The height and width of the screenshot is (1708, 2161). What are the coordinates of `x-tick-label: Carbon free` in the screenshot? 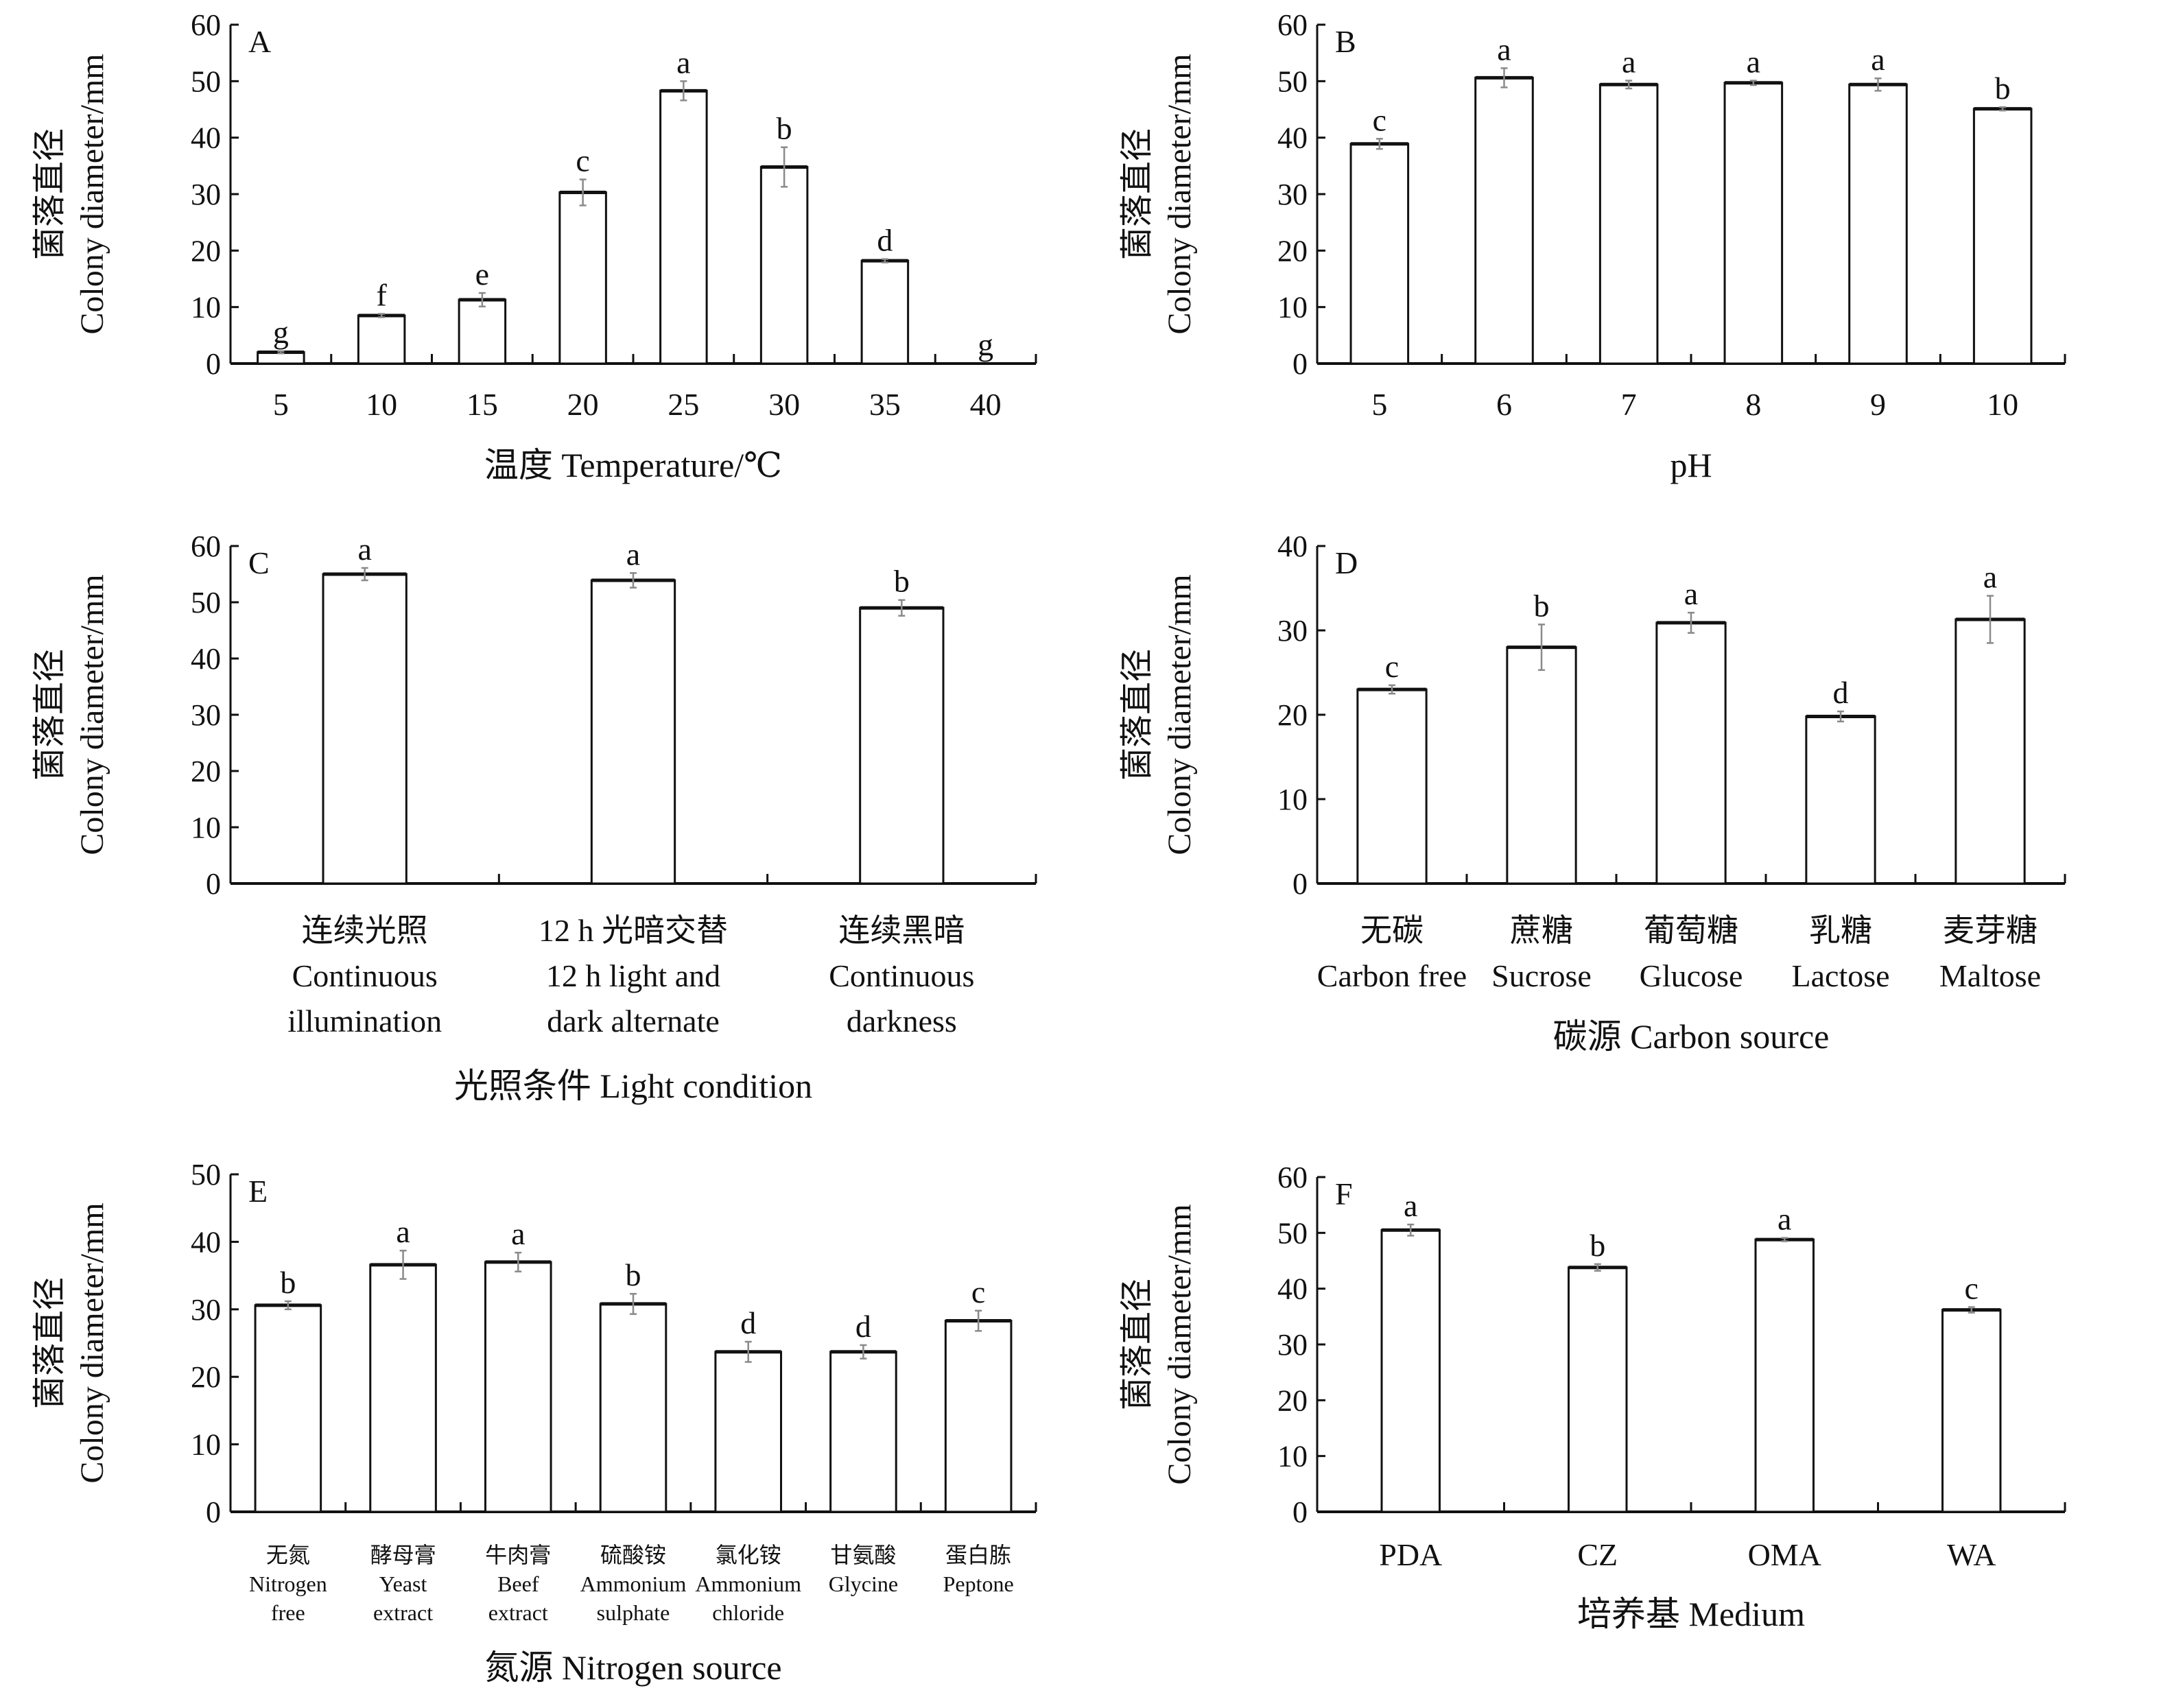 It's located at (1392, 975).